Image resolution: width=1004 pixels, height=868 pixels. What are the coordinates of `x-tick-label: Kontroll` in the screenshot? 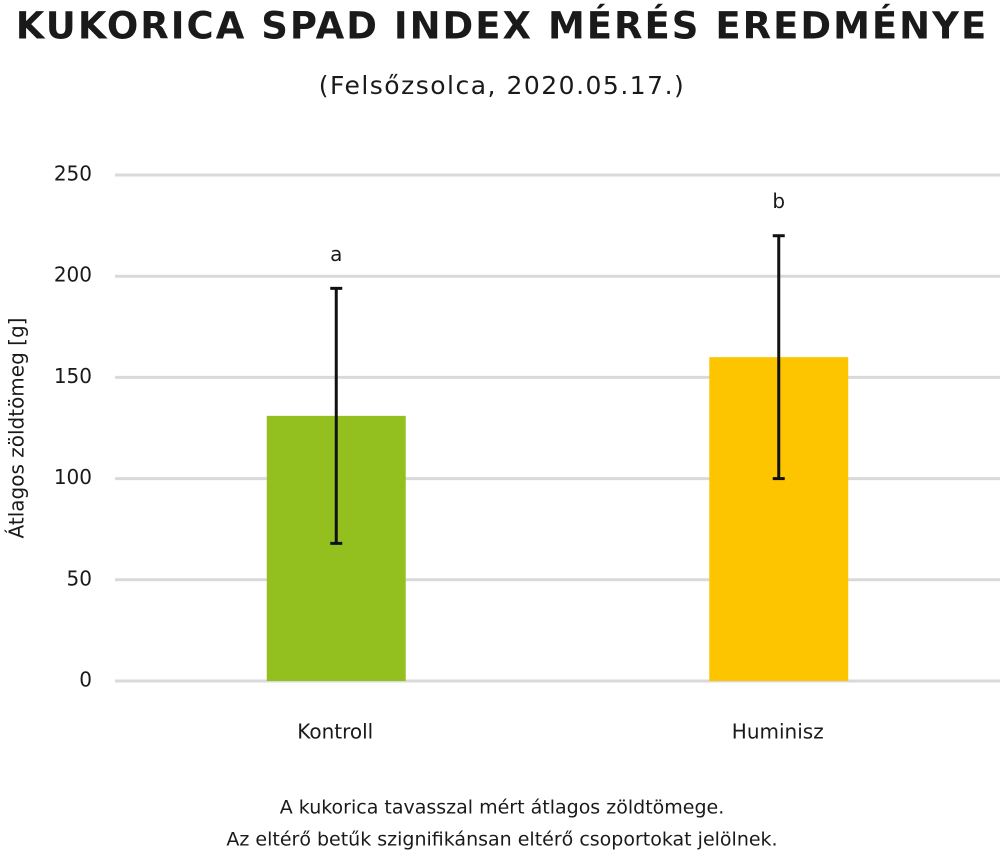 It's located at (335, 732).